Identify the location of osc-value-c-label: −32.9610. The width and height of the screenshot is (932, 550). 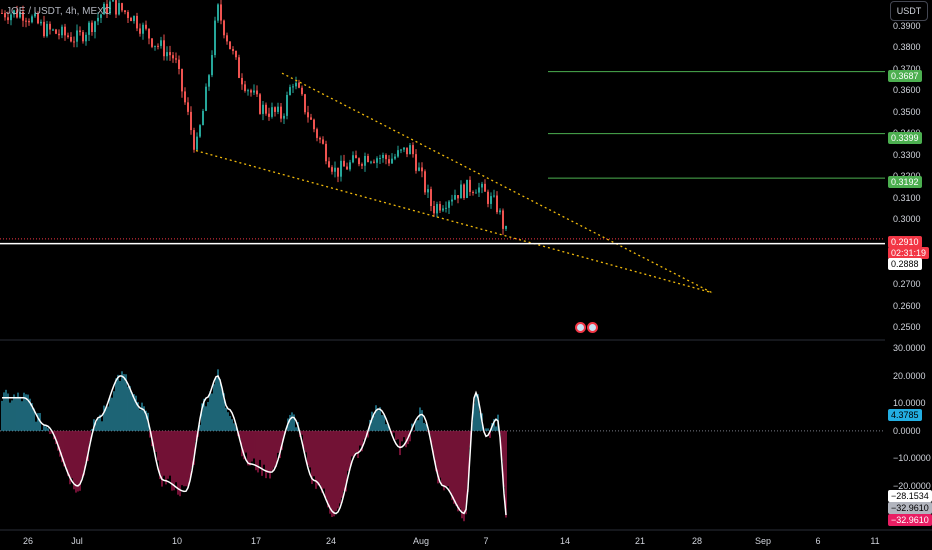
(910, 520).